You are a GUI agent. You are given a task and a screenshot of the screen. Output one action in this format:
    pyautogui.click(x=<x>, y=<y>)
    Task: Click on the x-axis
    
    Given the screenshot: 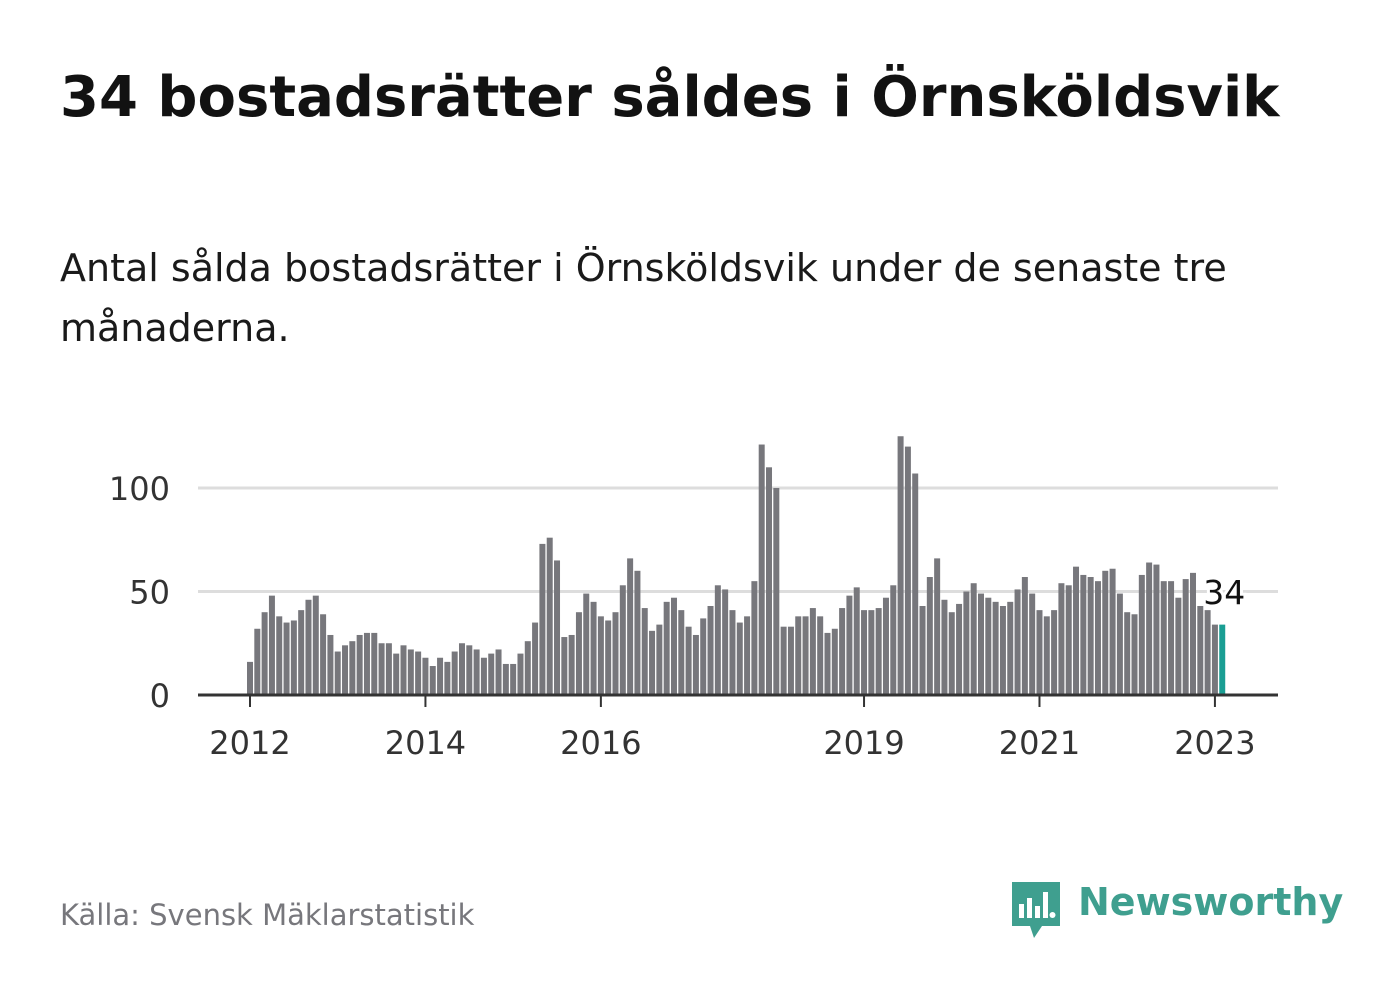 What is the action you would take?
    pyautogui.click(x=738, y=700)
    